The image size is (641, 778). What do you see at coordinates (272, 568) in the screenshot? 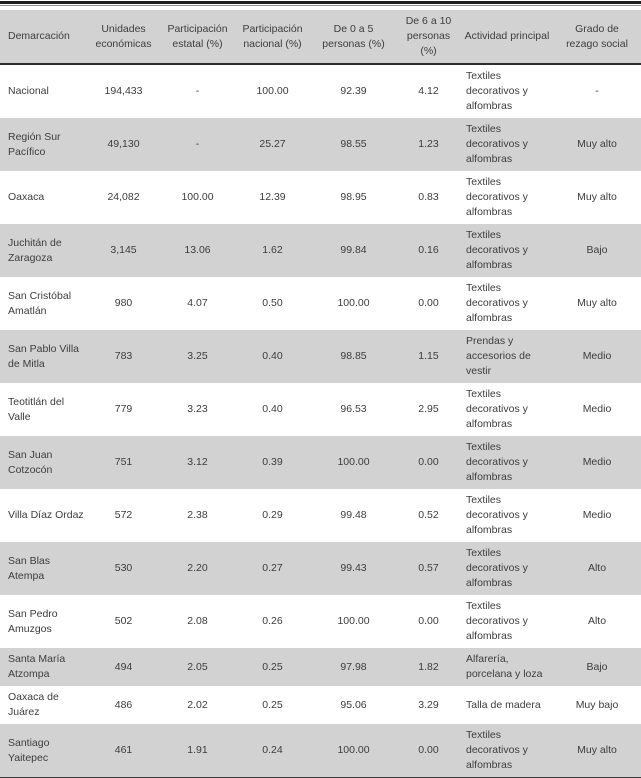
I see `cell-participacion-nacional: 0.27` at bounding box center [272, 568].